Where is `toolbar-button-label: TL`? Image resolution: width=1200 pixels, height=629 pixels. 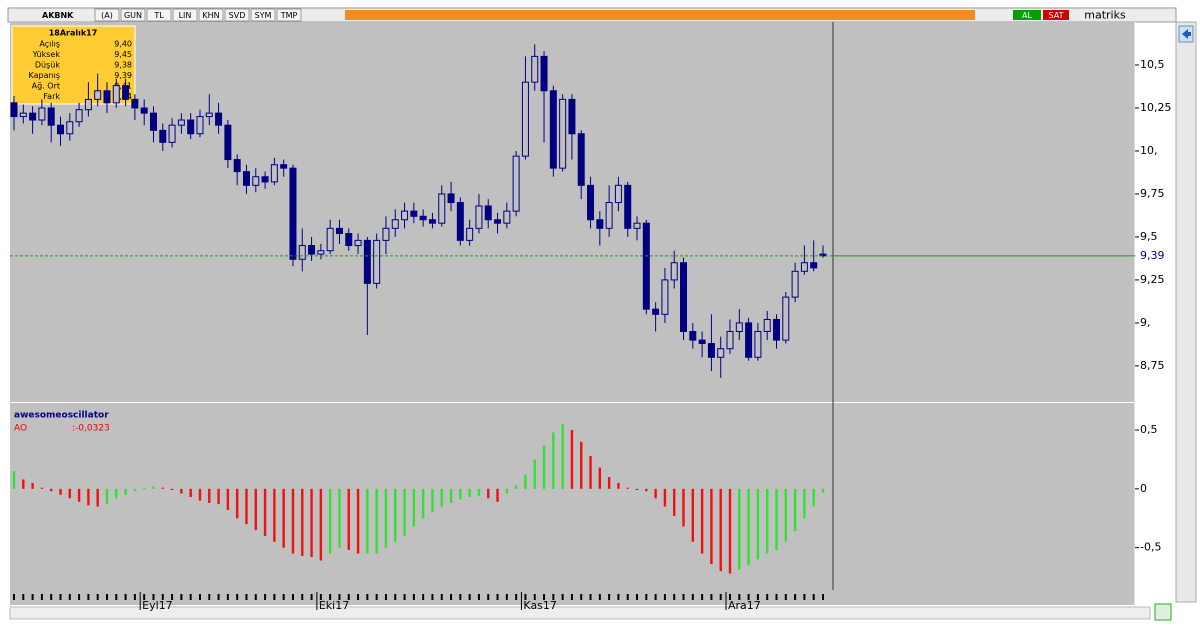
toolbar-button-label: TL is located at coordinates (158, 15).